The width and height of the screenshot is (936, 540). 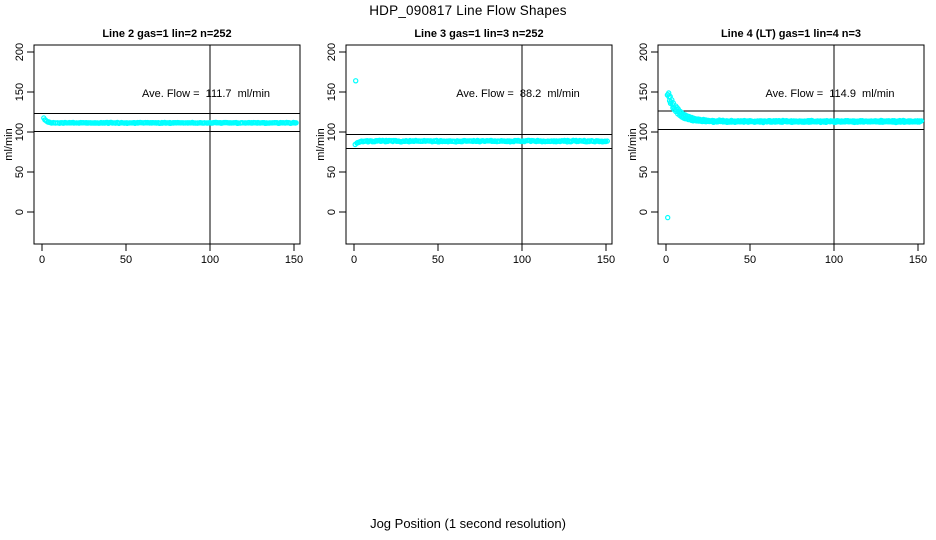 I want to click on subplot-title-line-2: Line 2 gas=1 lin=2 n=252, so click(x=167, y=34).